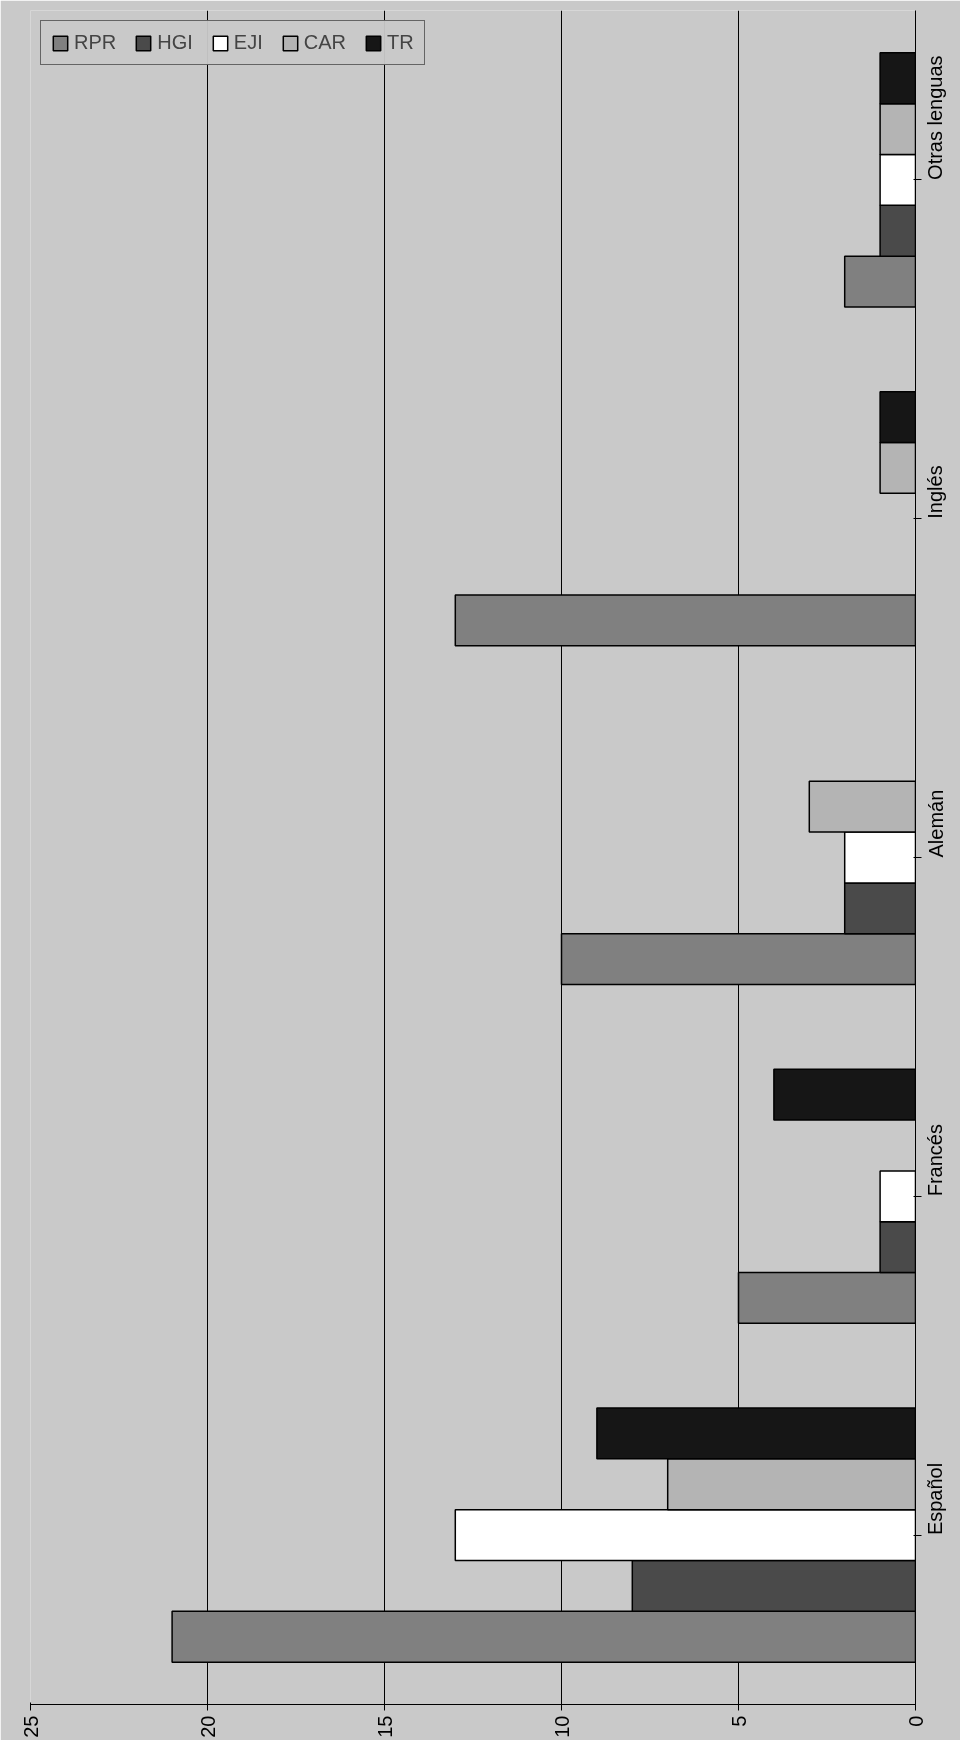 The width and height of the screenshot is (973, 1749). Describe the element at coordinates (935, 117) in the screenshot. I see `y-tick-label: Otras lenguas` at that location.